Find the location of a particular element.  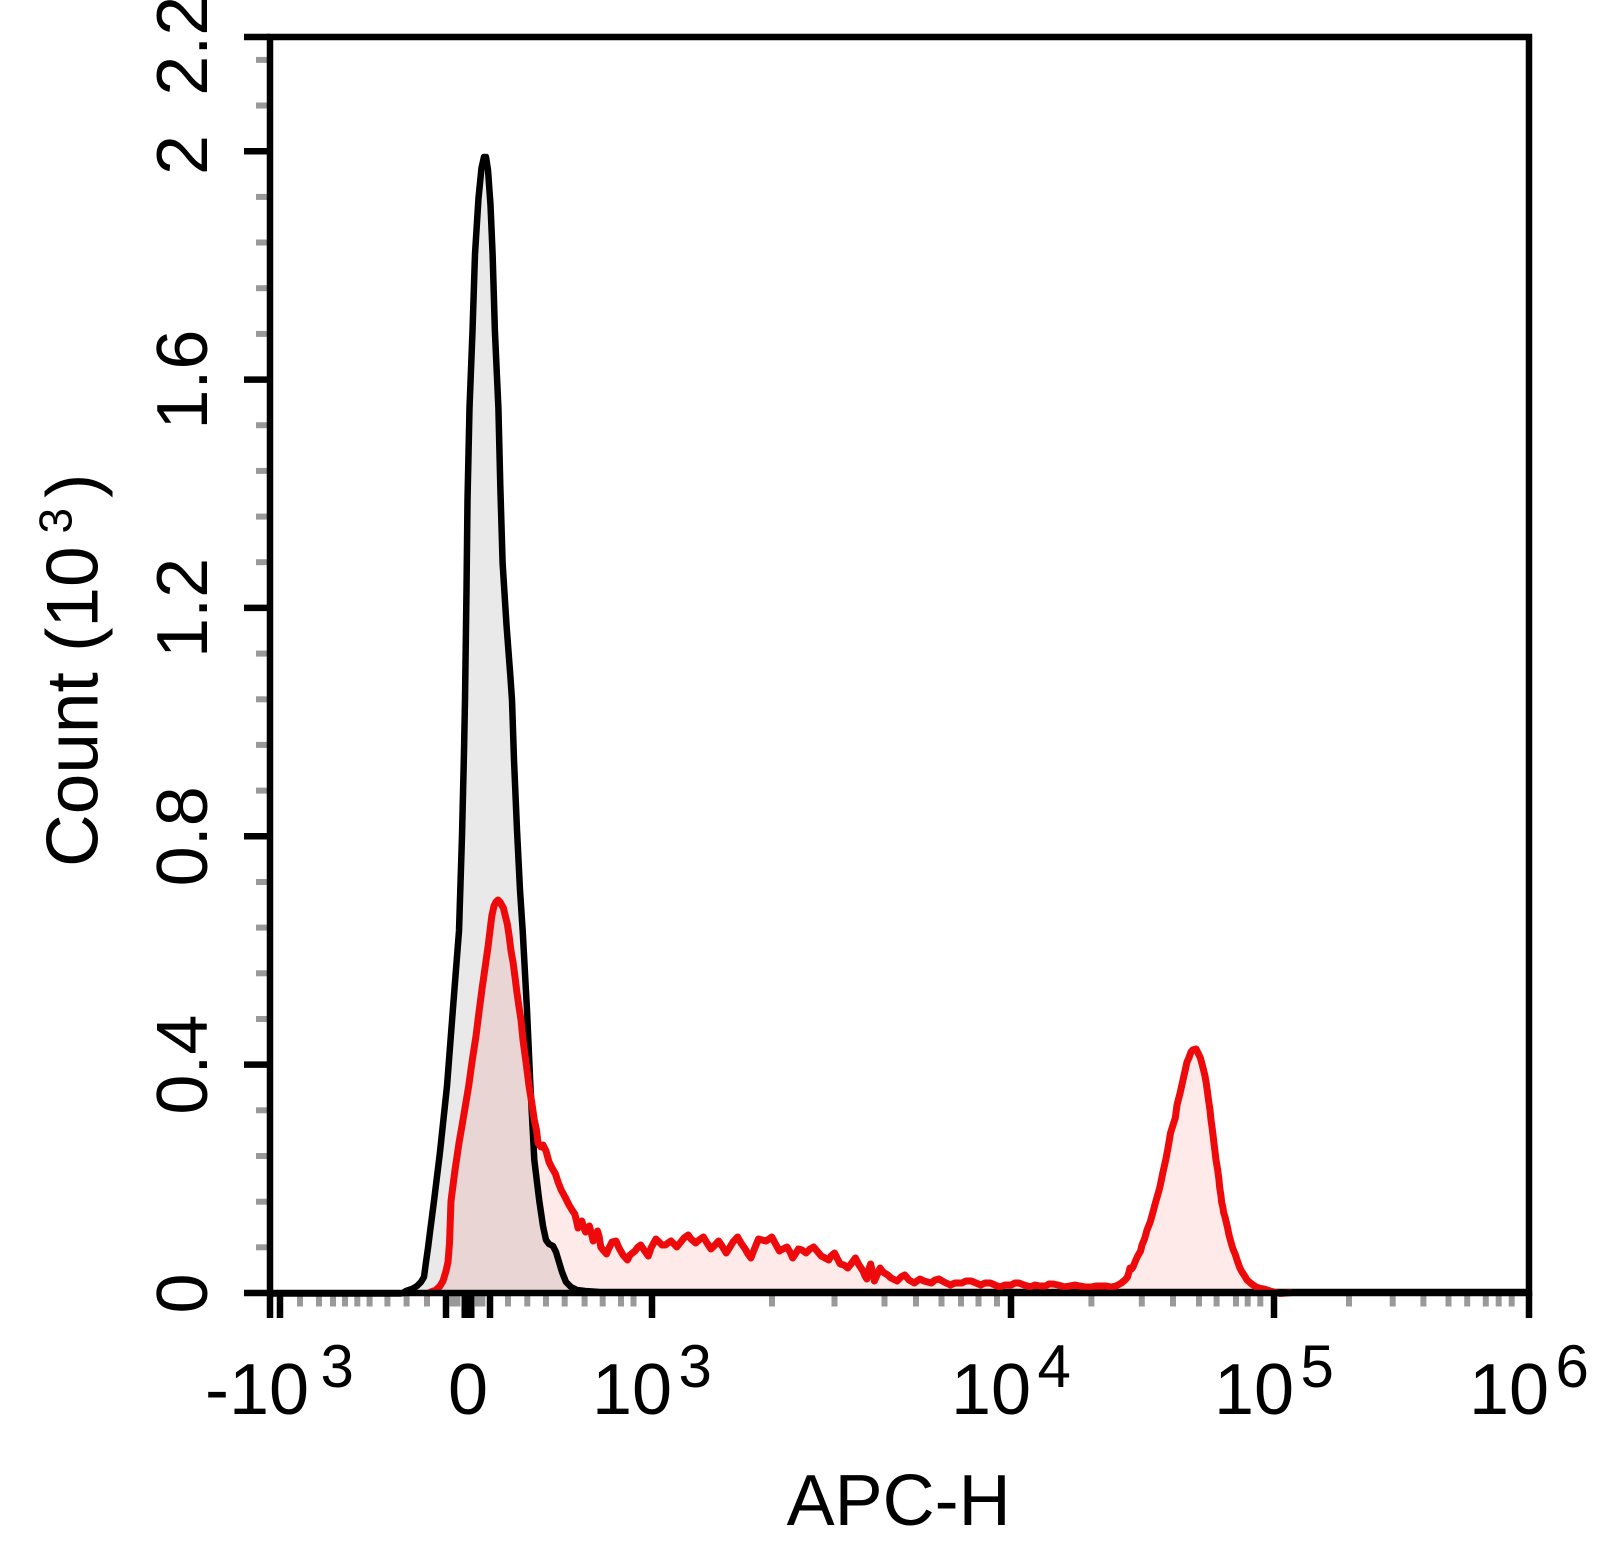

svg-text: 2.2 is located at coordinates (183, 48).